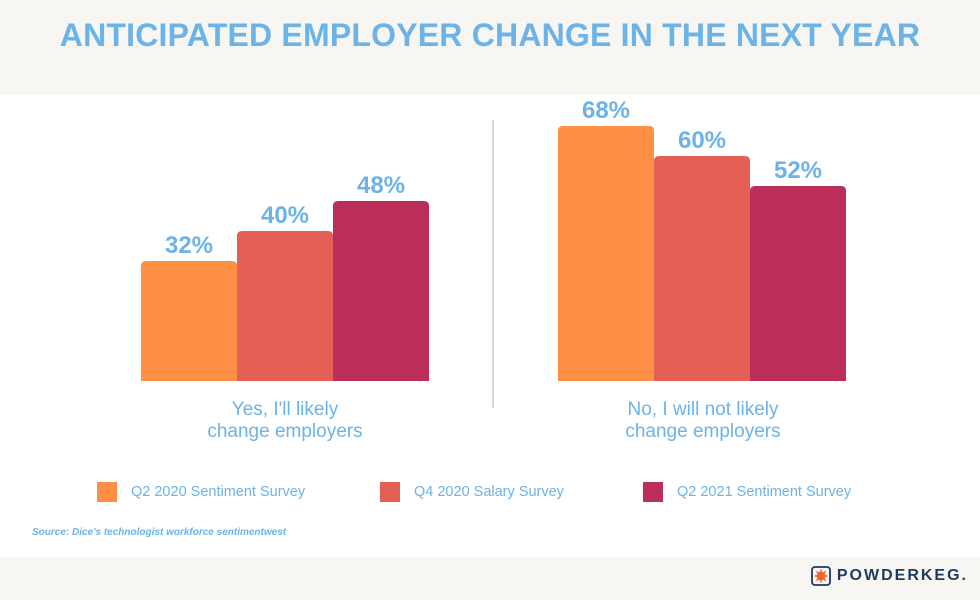 Image resolution: width=980 pixels, height=600 pixels. What do you see at coordinates (798, 170) in the screenshot?
I see `data-label-series-2-cat-1: 52%` at bounding box center [798, 170].